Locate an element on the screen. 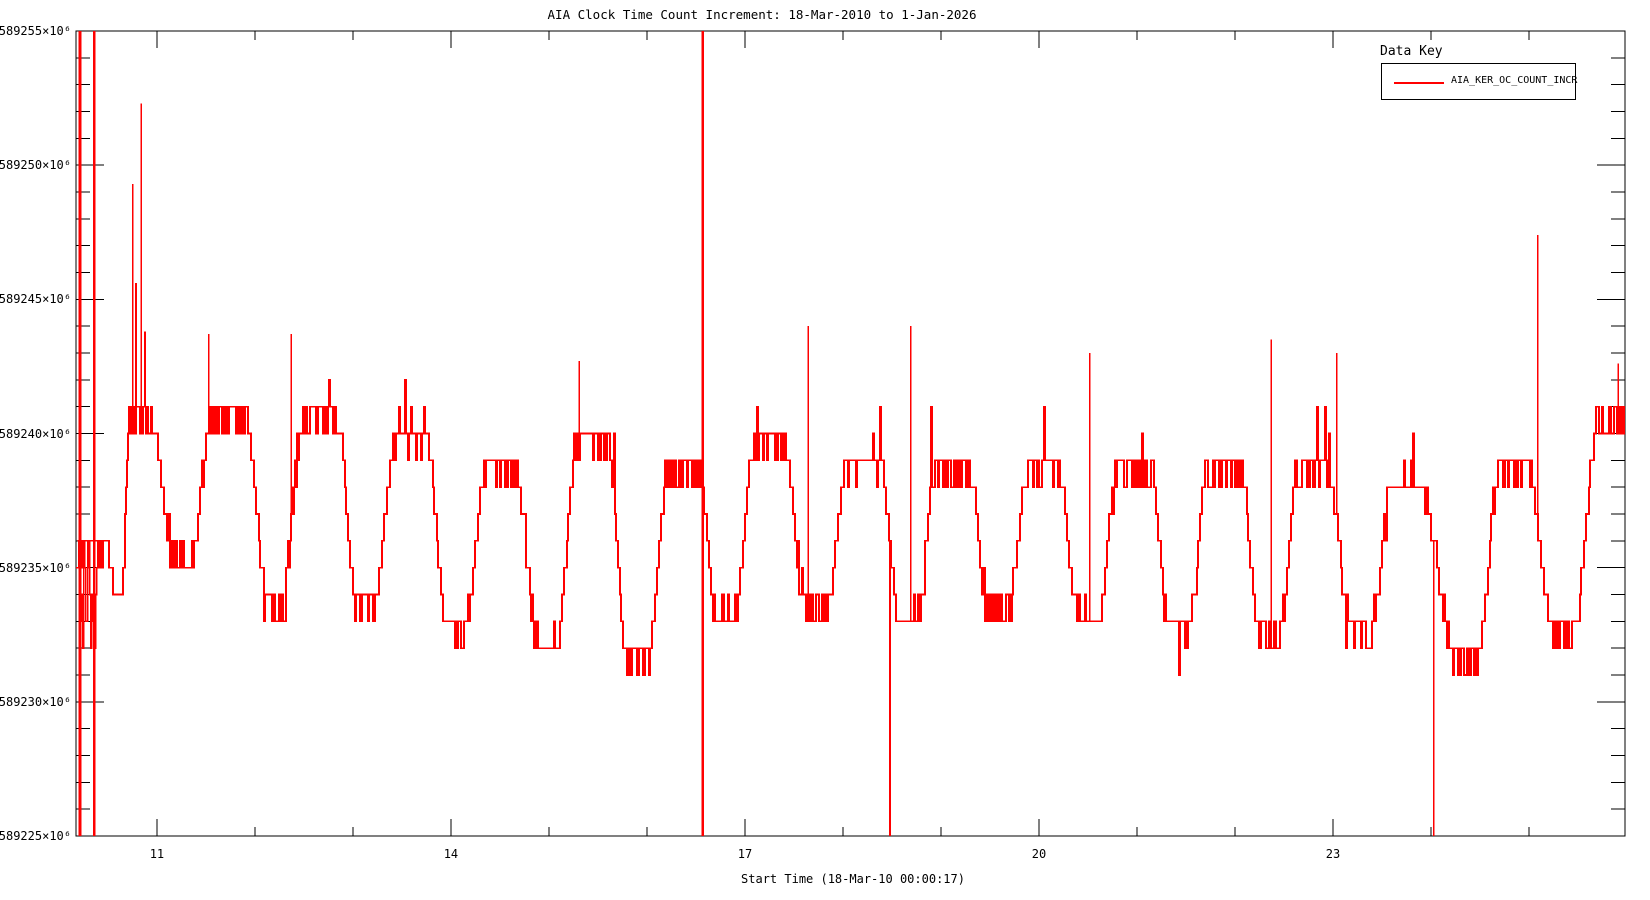  x-axis-label: Start Time (18-Mar-10 00:00:17) is located at coordinates (853, 879).